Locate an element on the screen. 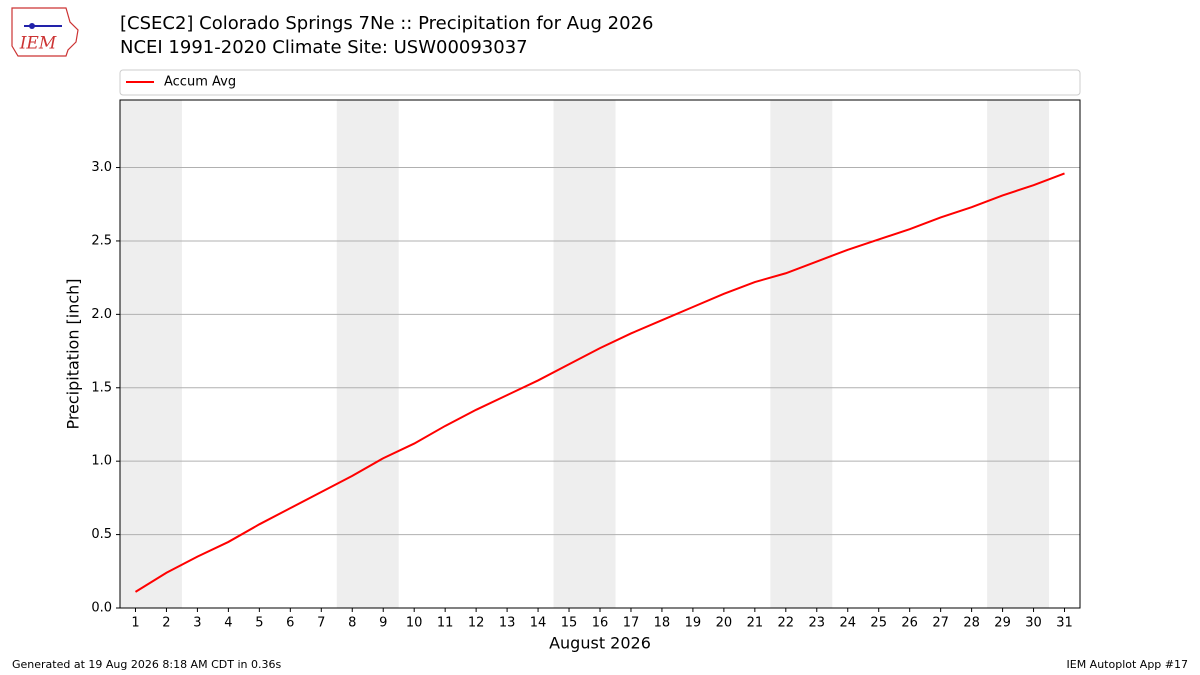  footer-right: IEM Autoplot App #17 is located at coordinates (1128, 664).